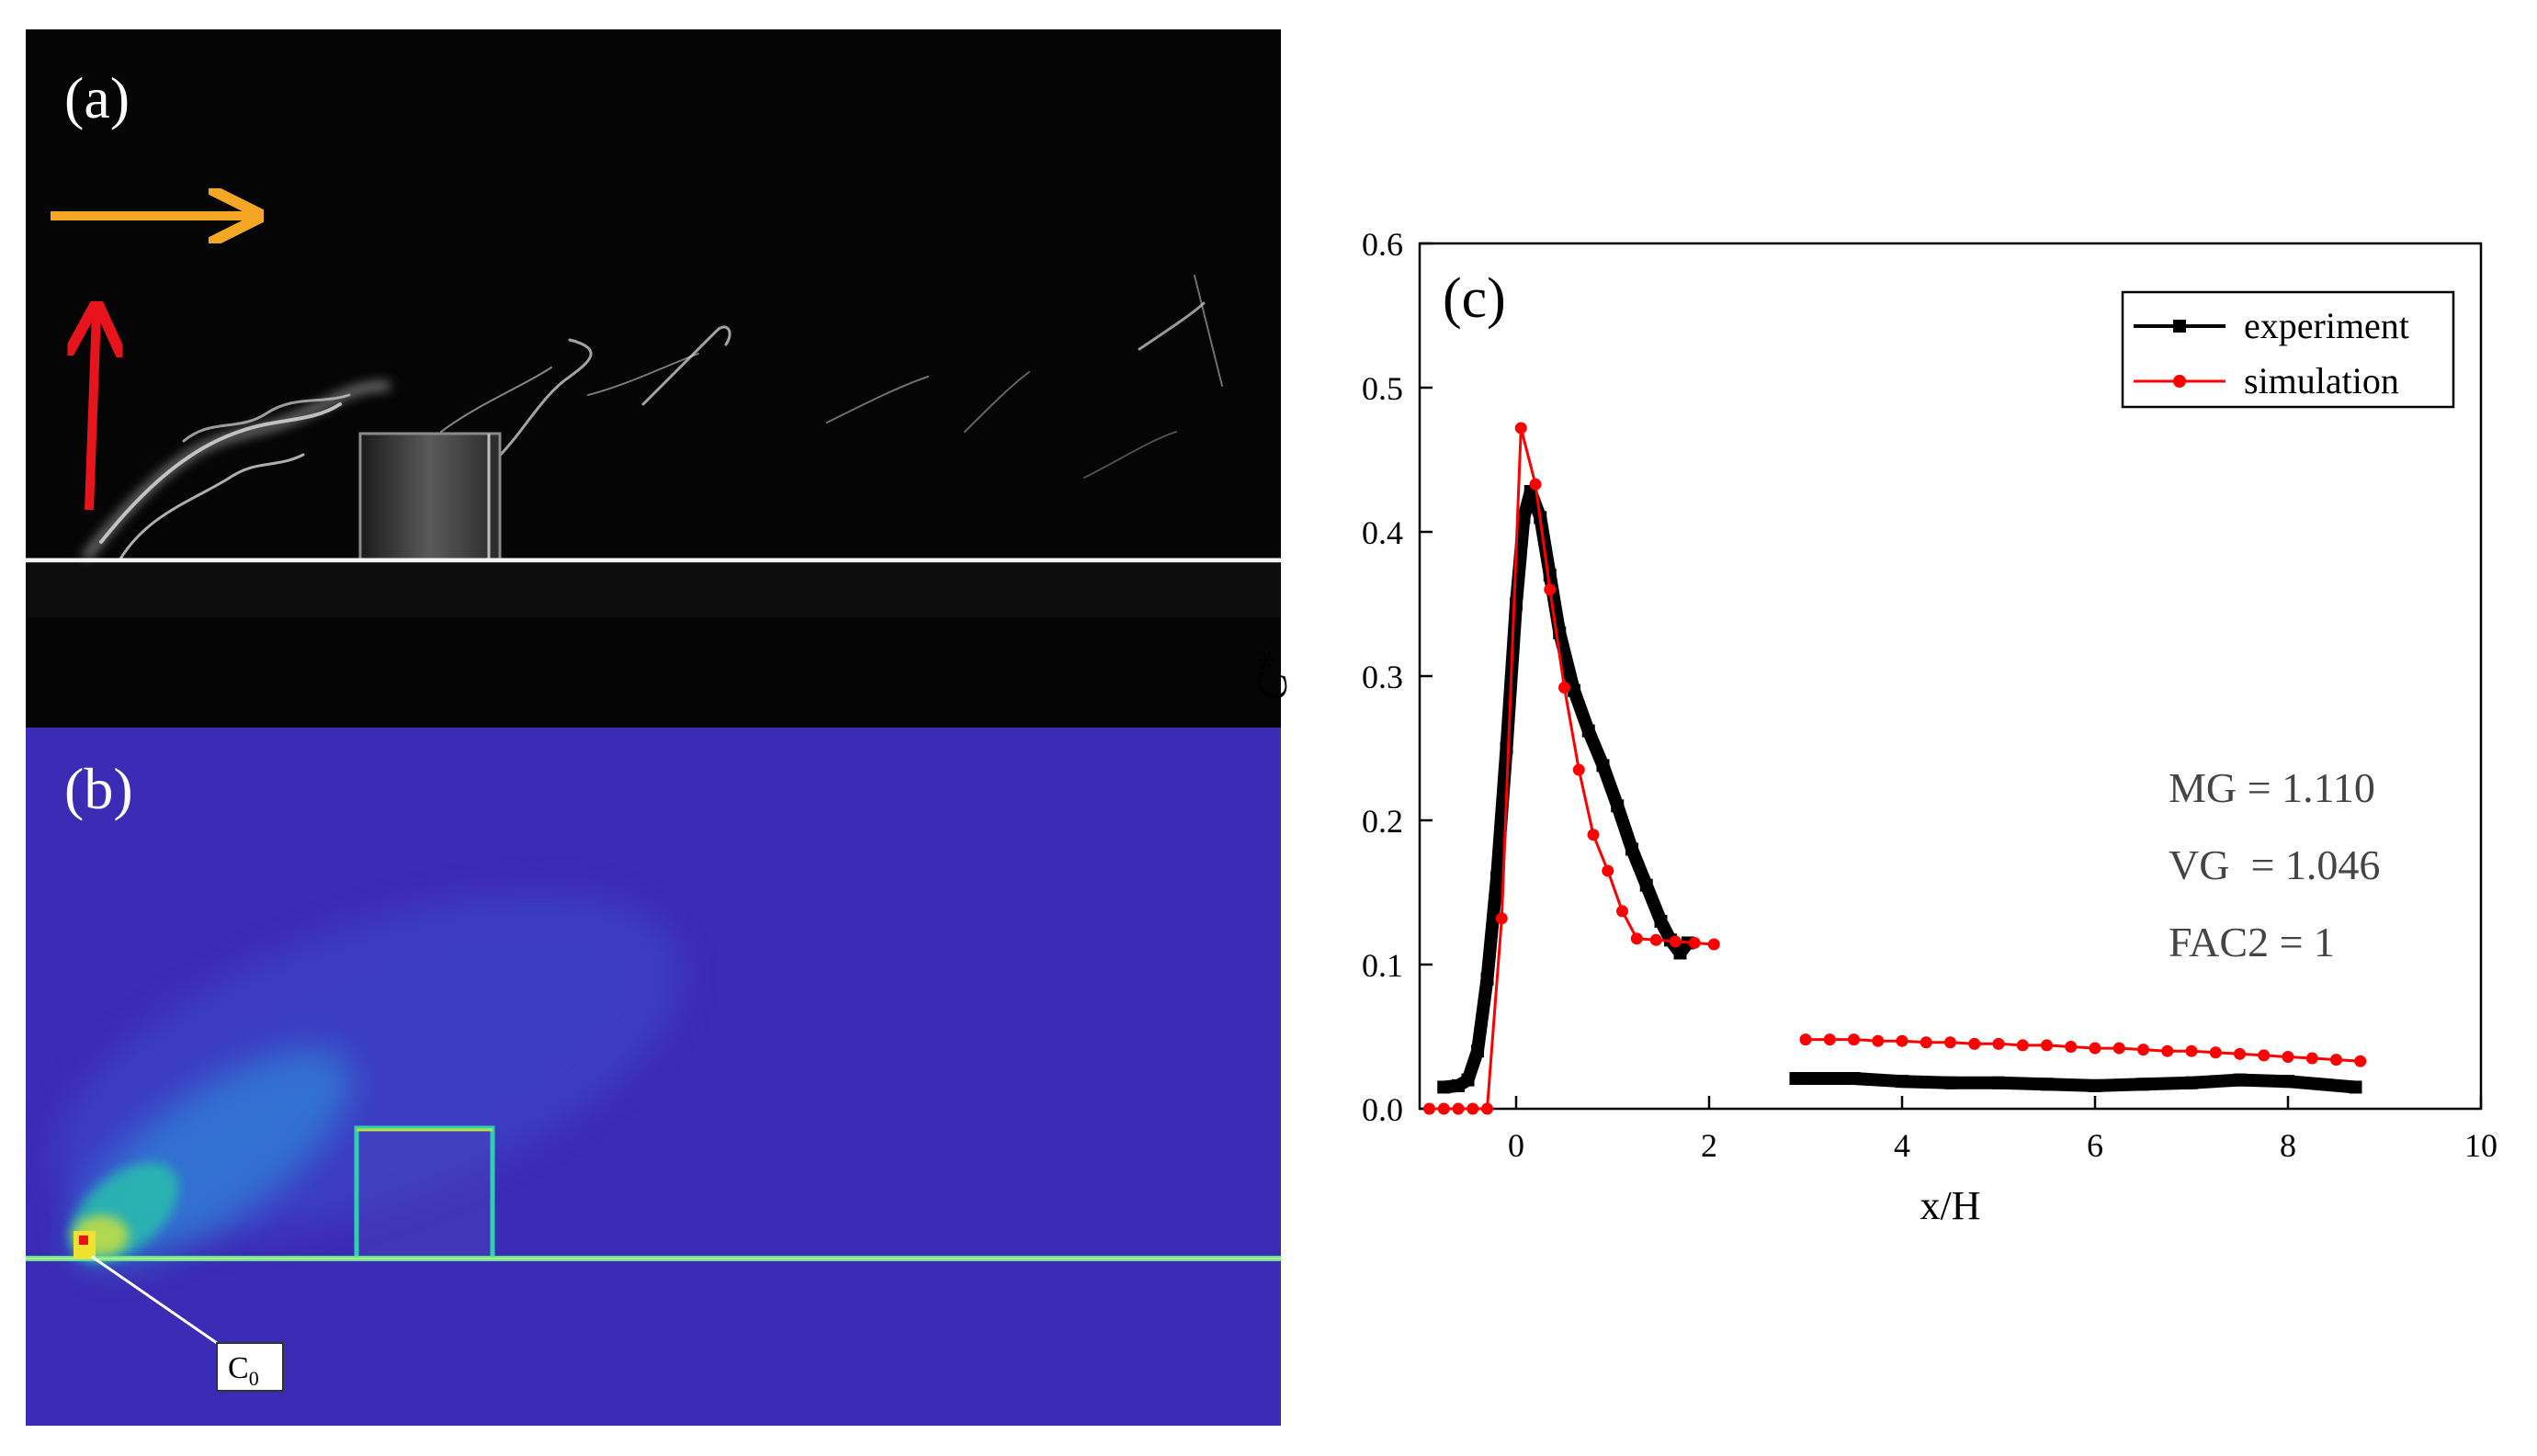 This screenshot has height=1456, width=2537. What do you see at coordinates (2481, 1145) in the screenshot?
I see `x-tick-label: 10` at bounding box center [2481, 1145].